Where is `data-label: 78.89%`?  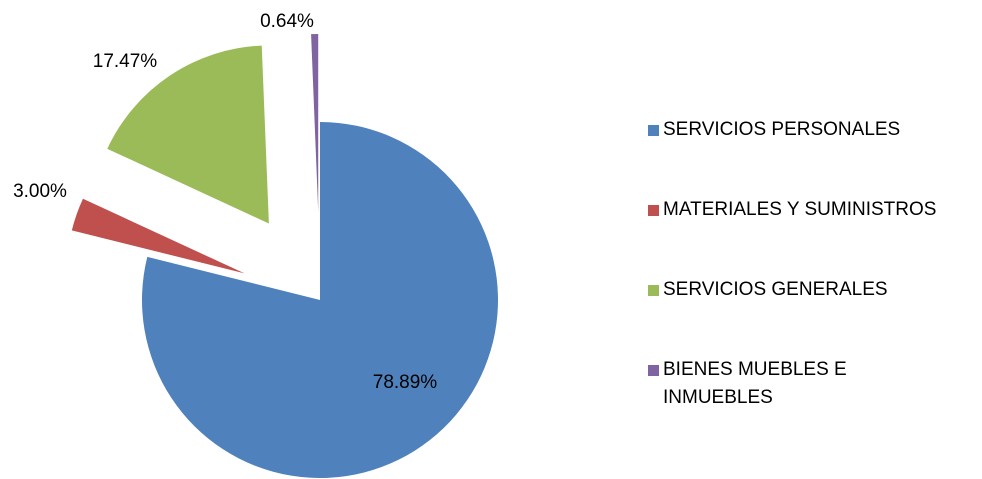
data-label: 78.89% is located at coordinates (405, 382).